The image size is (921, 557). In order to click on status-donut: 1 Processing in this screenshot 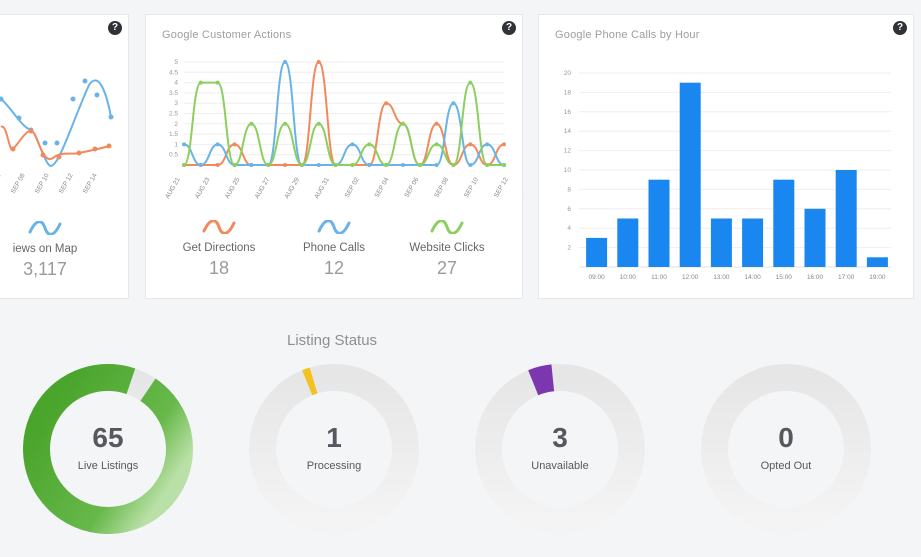, I will do `click(334, 449)`.